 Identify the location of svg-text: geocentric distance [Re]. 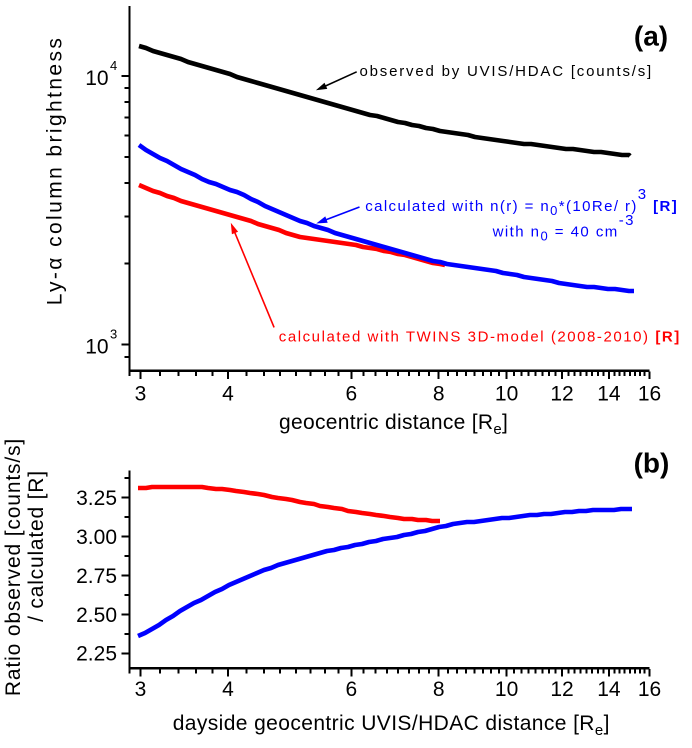
(393, 424).